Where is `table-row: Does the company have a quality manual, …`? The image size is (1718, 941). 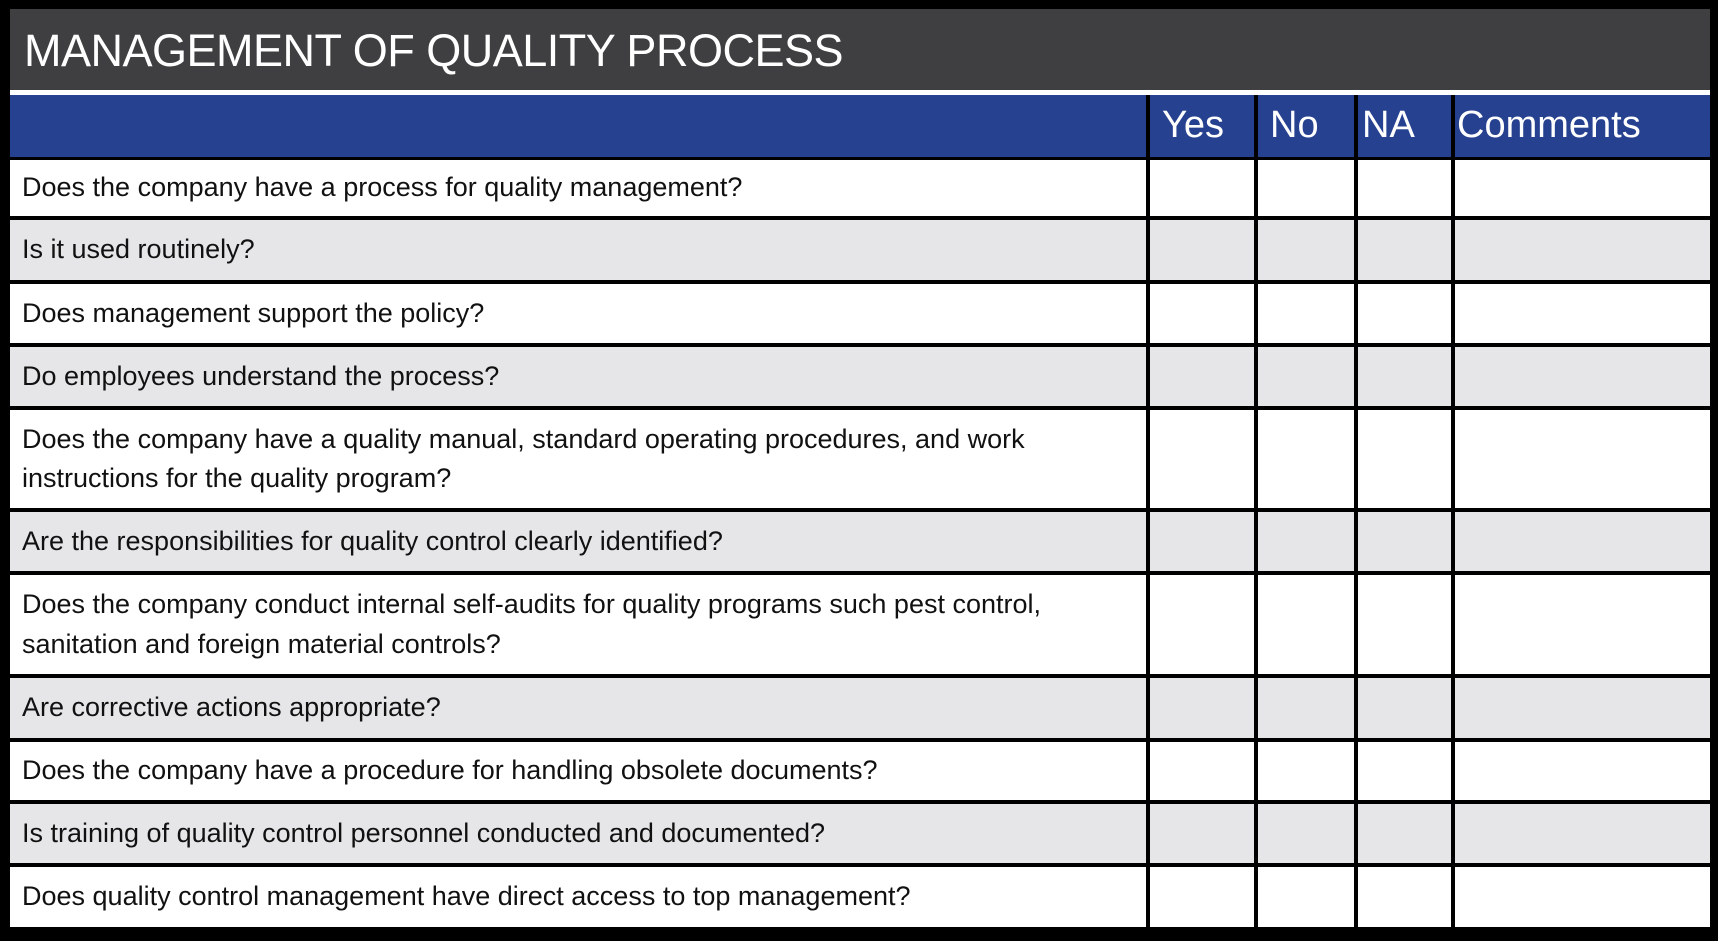 table-row: Does the company have a quality manual, … is located at coordinates (860, 459).